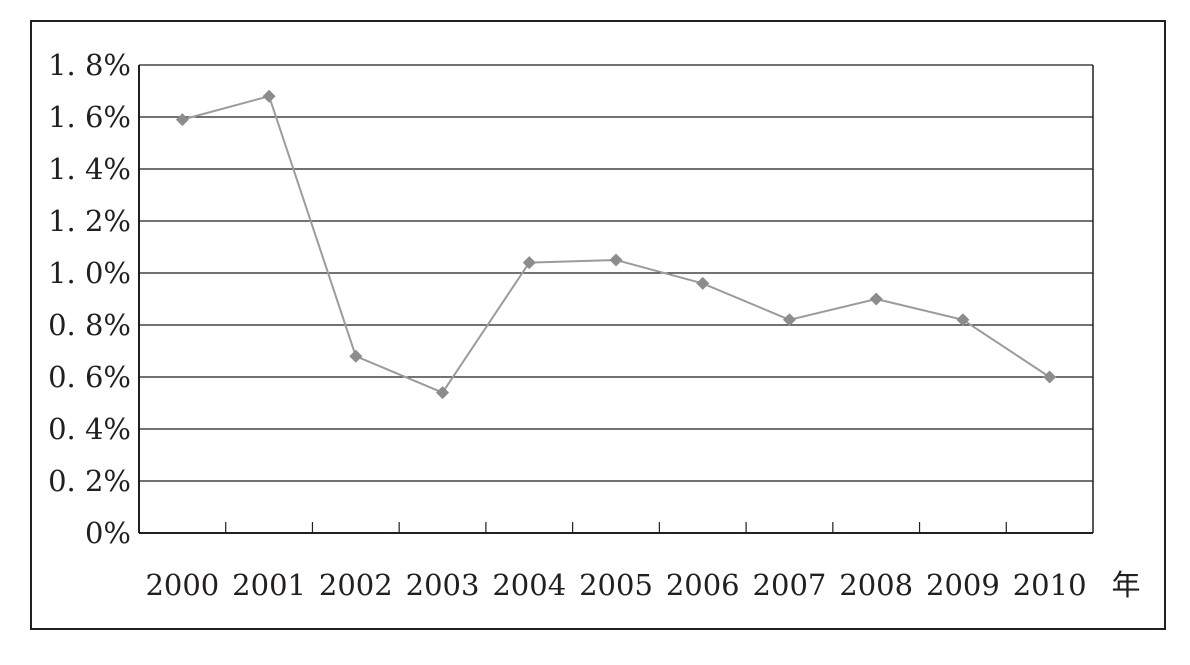 This screenshot has width=1190, height=665. I want to click on y-tick-label: 1. 6%, so click(89, 117).